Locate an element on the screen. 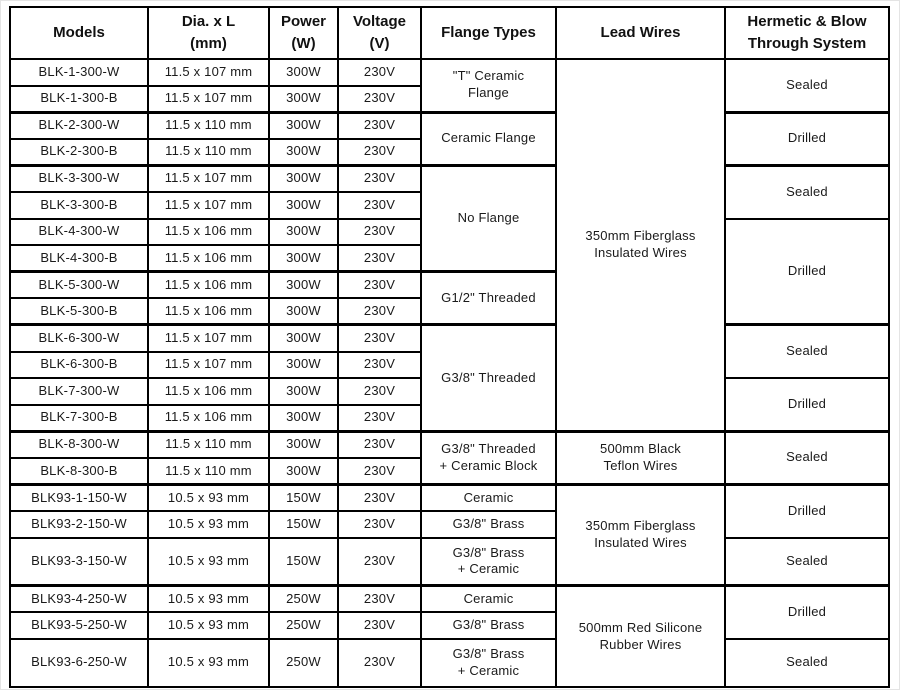 The image size is (900, 690). flange-type-cell: G3/8" Brass is located at coordinates (488, 625).